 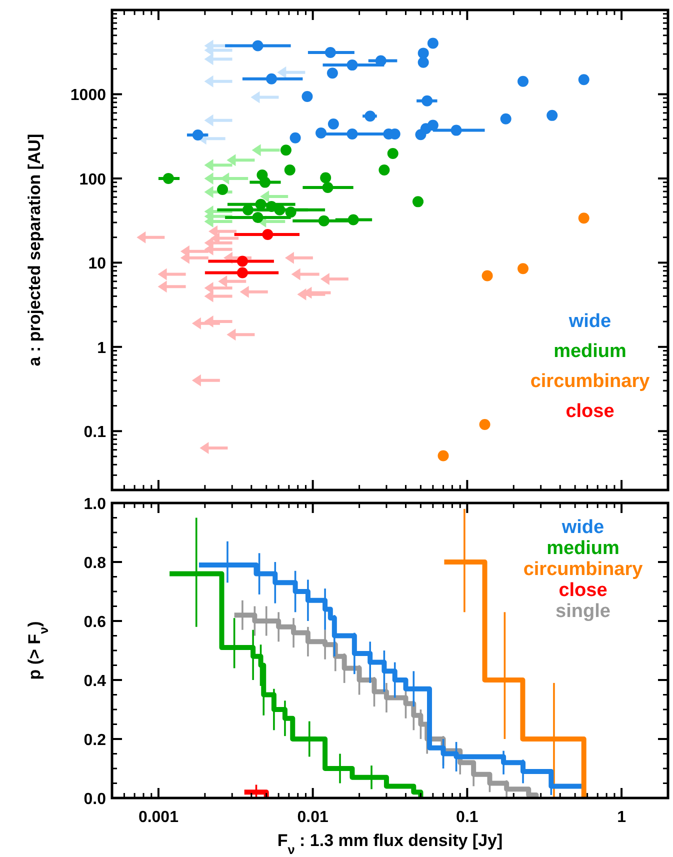 I want to click on y-tick-label: 0.0, so click(x=95, y=799).